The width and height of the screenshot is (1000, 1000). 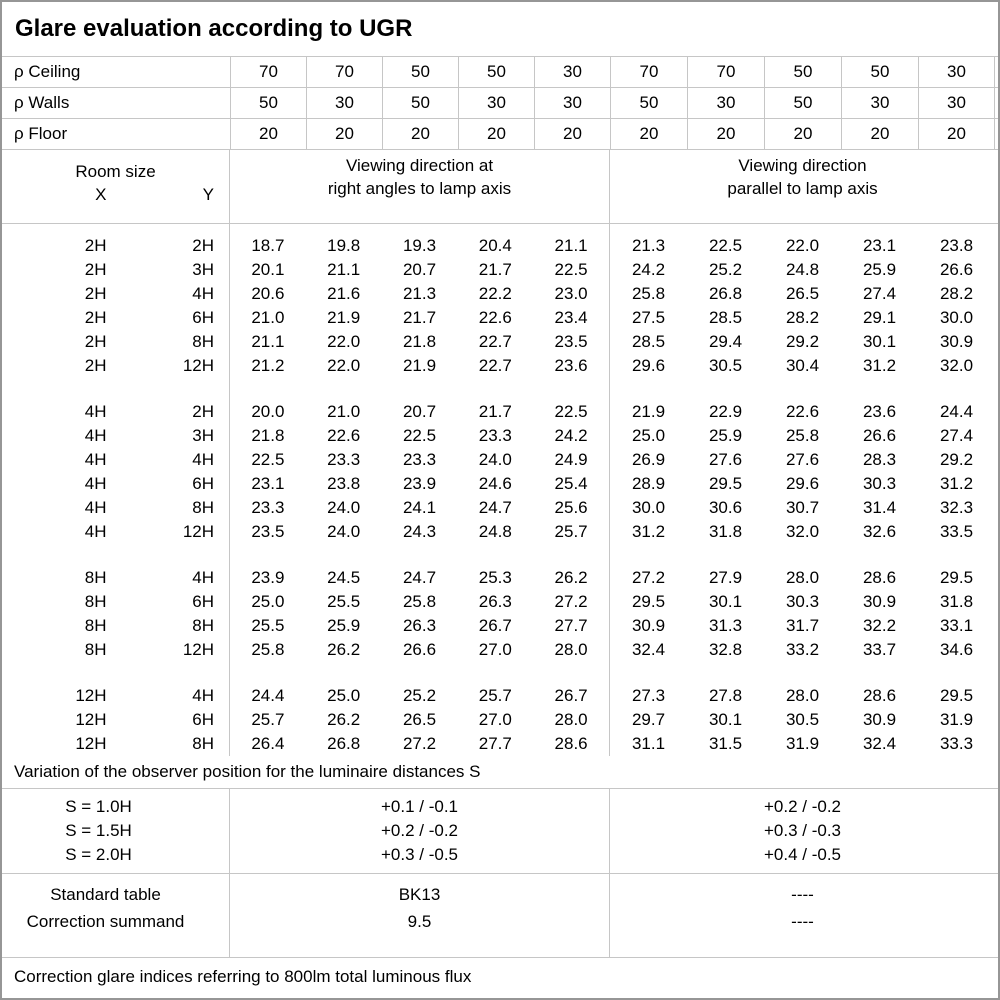 I want to click on ugr-value: 30.7, so click(x=802, y=507).